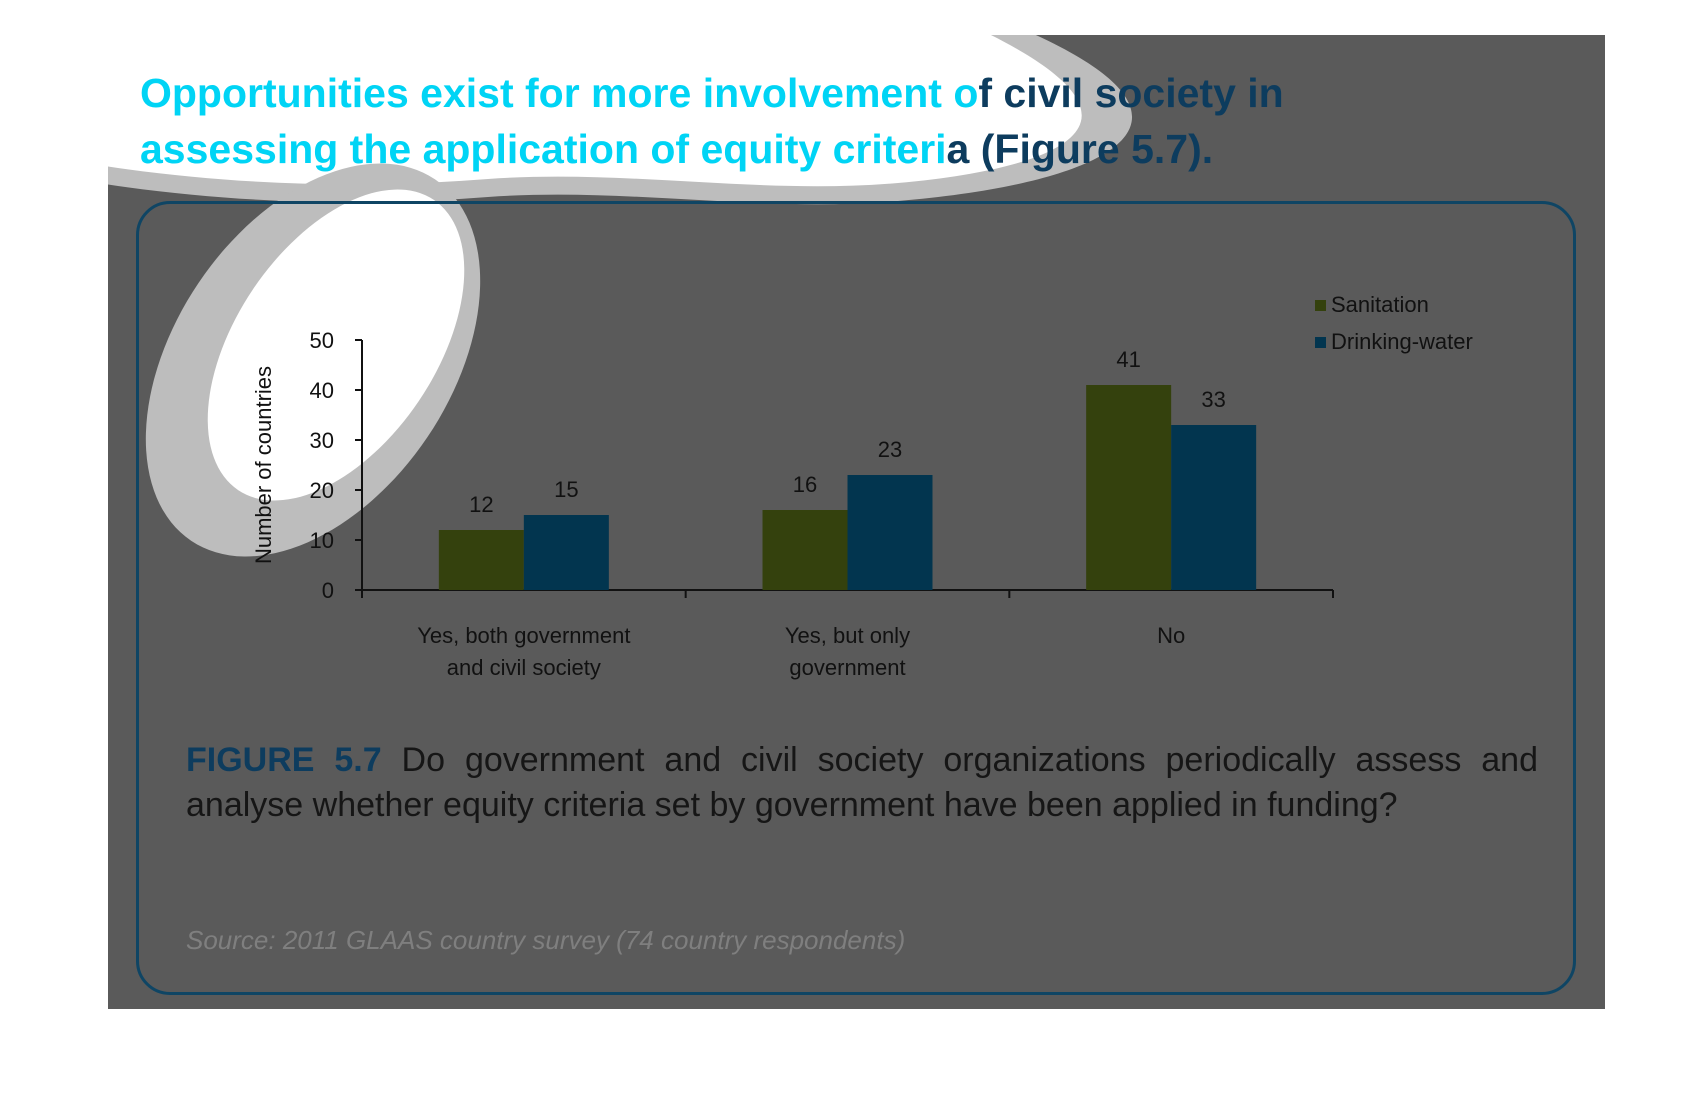 The width and height of the screenshot is (1706, 1098). What do you see at coordinates (322, 390) in the screenshot?
I see `y-tick-label: 40` at bounding box center [322, 390].